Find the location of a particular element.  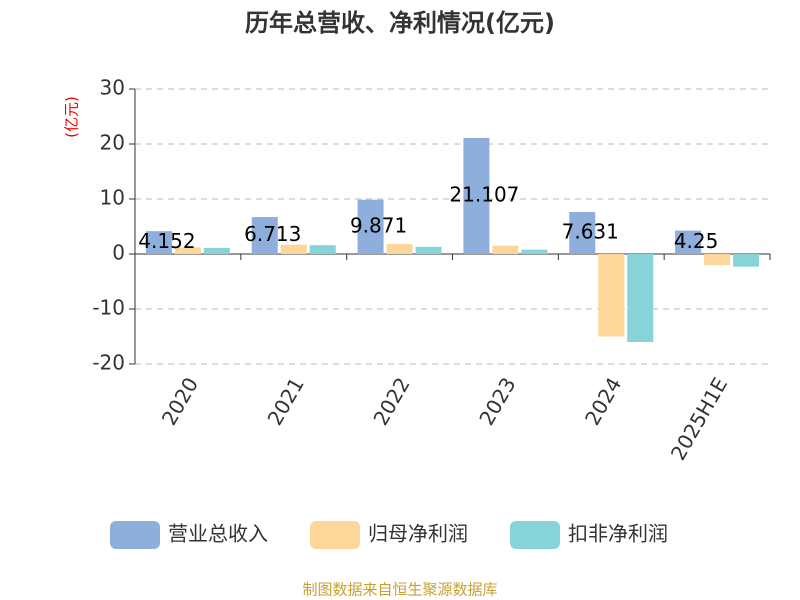

x-tick-label: 2022 is located at coordinates (391, 401).